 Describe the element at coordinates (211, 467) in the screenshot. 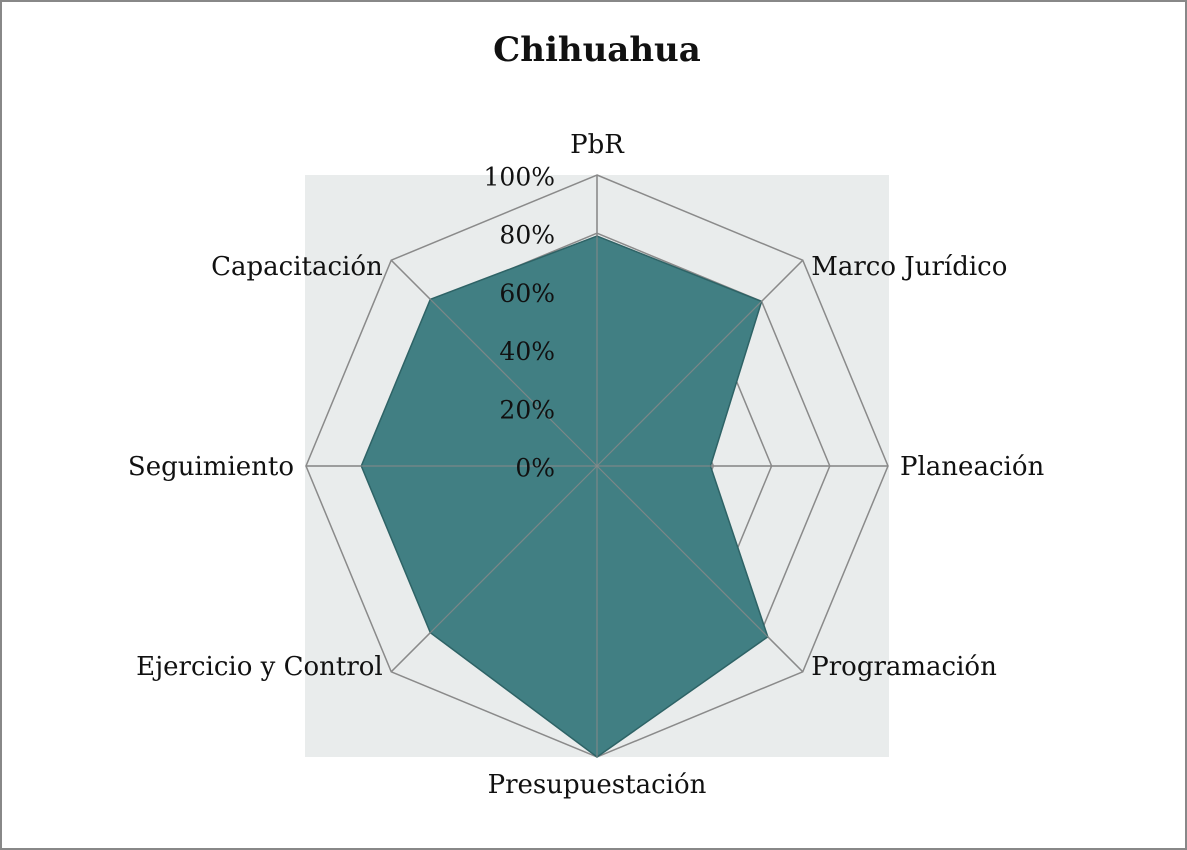

I see `category-label: Seguimiento` at that location.